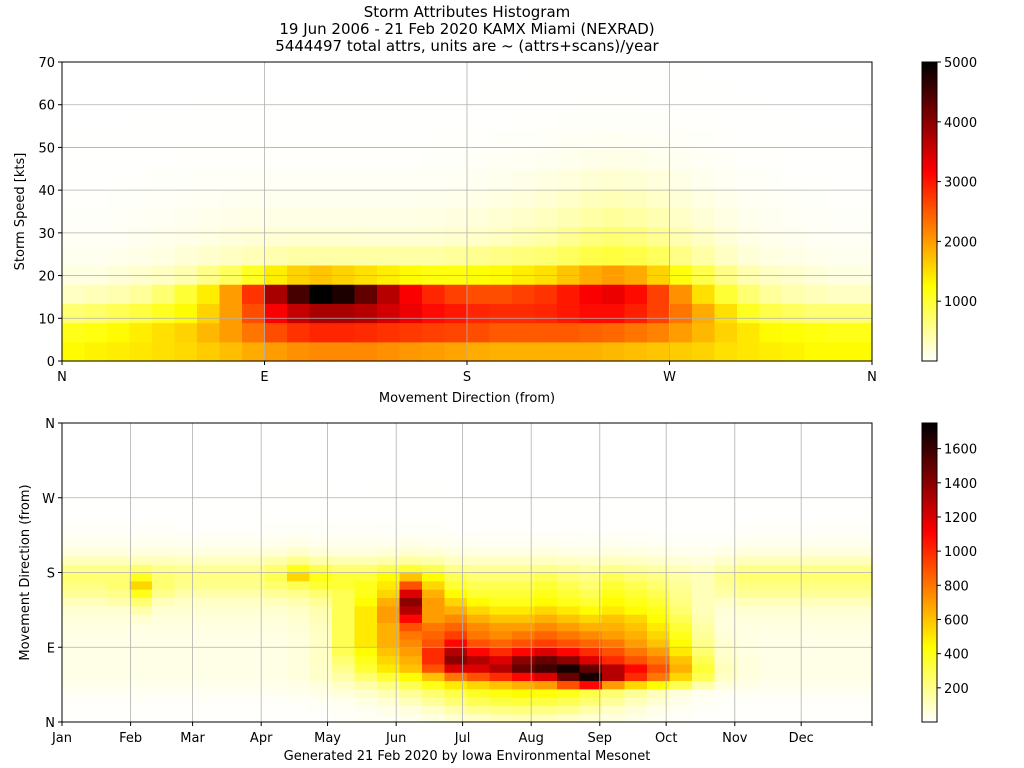 This screenshot has width=1024, height=768. Describe the element at coordinates (20, 212) in the screenshot. I see `y-axis-label: Storm Speed [kts]` at that location.